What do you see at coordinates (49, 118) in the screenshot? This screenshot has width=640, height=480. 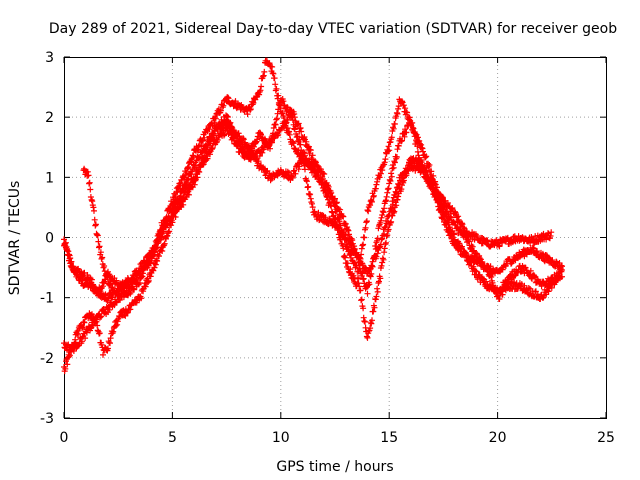 I see `y-tick-label: 2` at bounding box center [49, 118].